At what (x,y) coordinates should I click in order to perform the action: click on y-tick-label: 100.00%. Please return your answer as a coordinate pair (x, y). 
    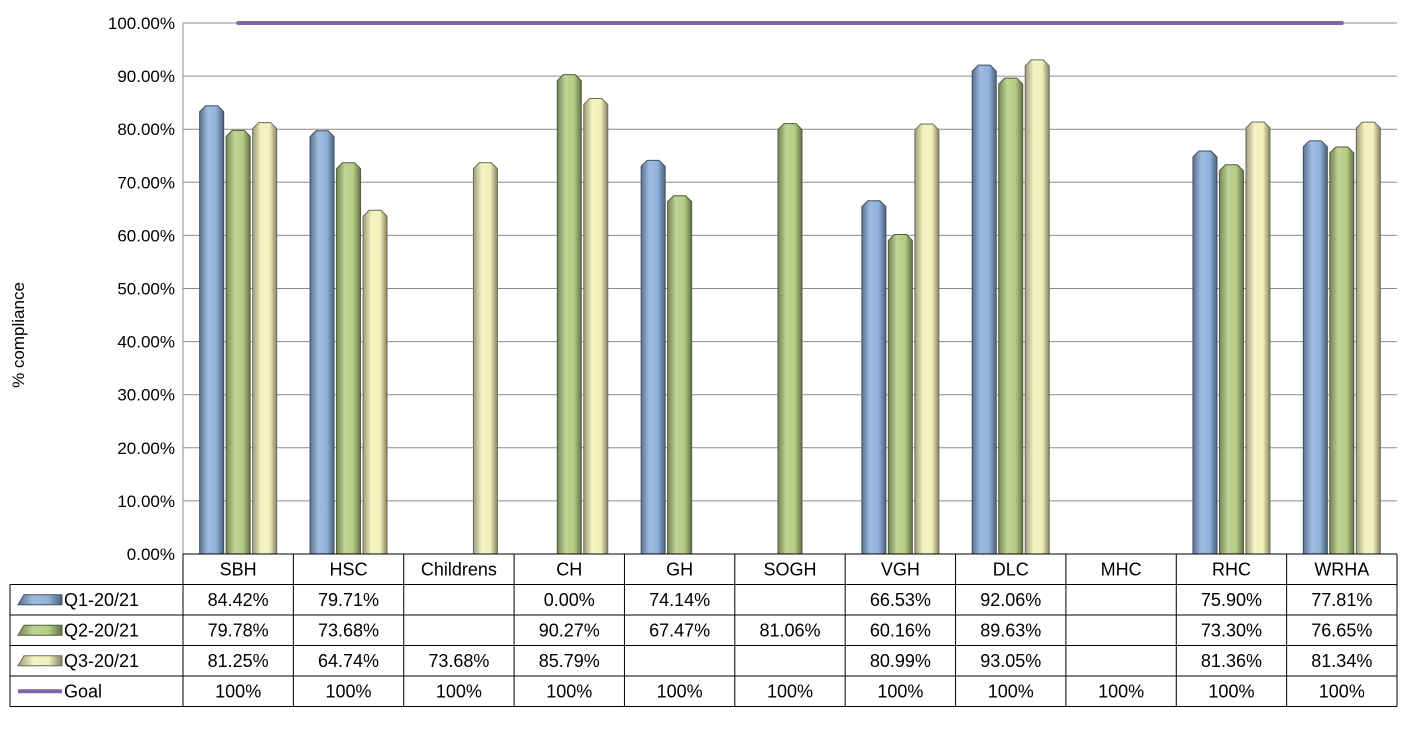
    Looking at the image, I should click on (141, 23).